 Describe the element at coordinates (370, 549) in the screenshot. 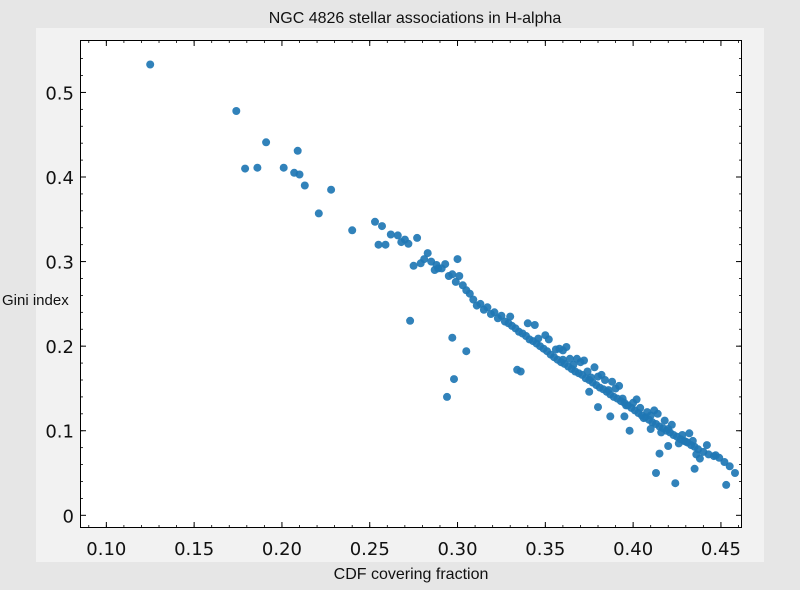

I see `x-tick-label: 0.25` at that location.